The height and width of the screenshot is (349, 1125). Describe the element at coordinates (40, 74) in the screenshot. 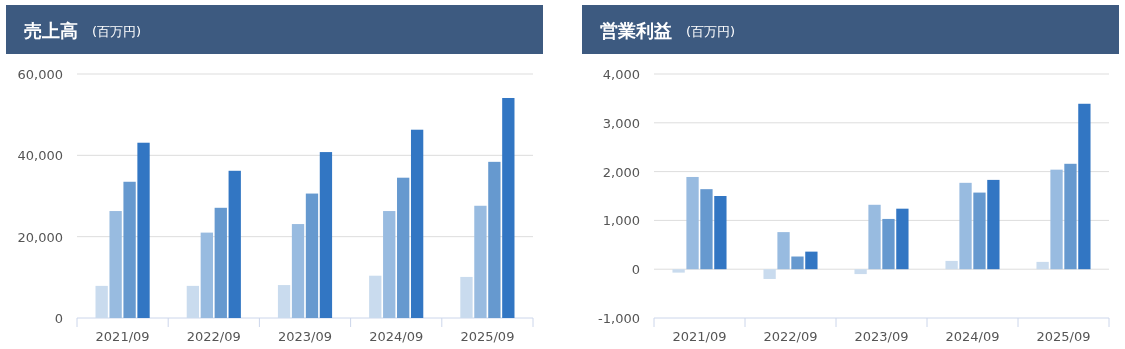

I see `y-tick-label: 60,000` at that location.